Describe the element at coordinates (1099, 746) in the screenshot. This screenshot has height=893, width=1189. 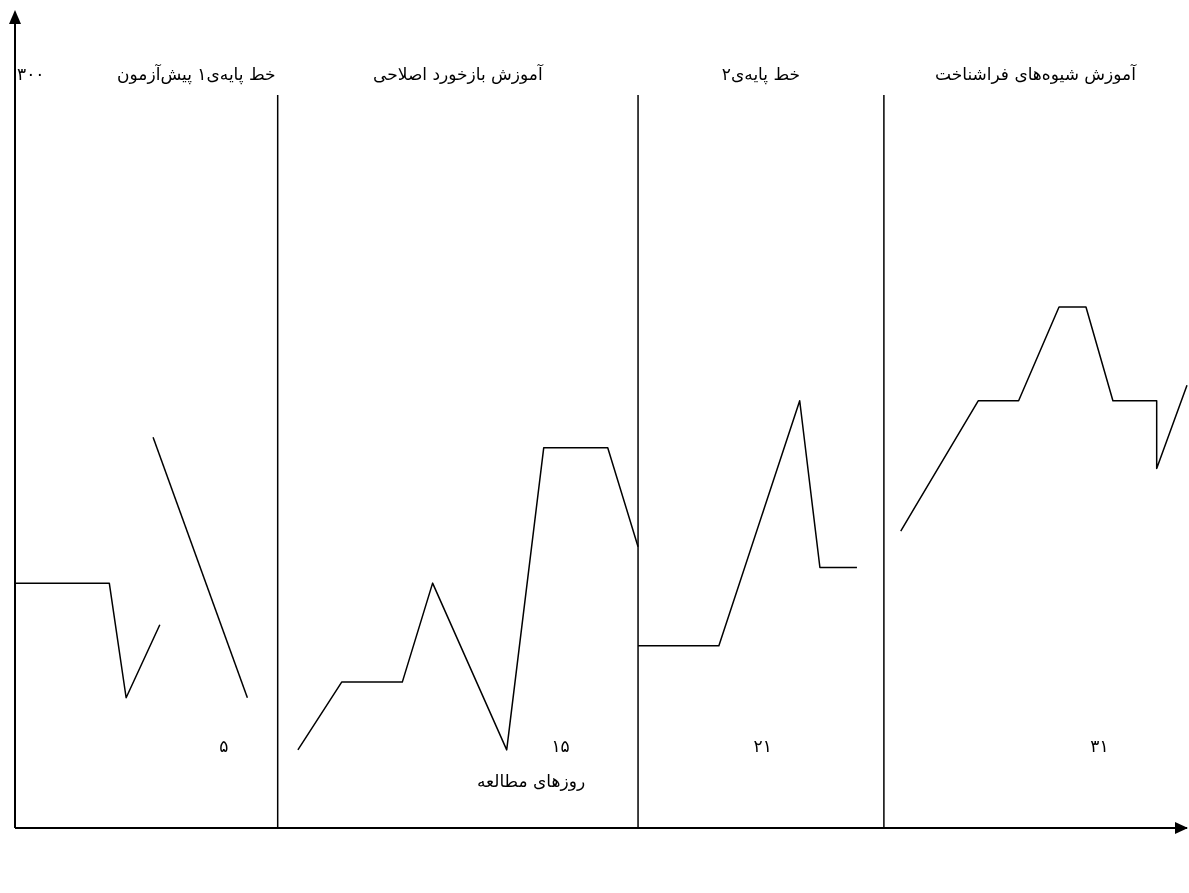
I see `x-tick-label: ۳۱` at that location.